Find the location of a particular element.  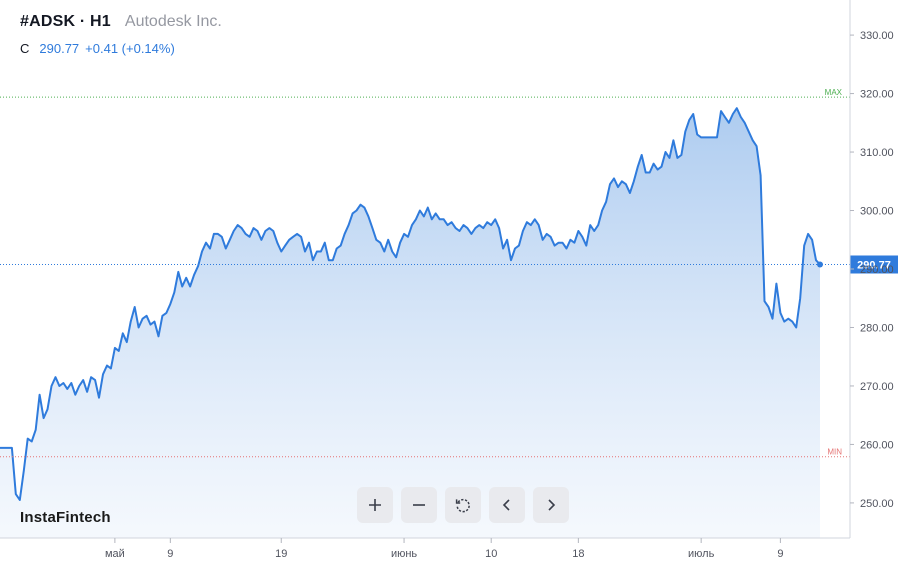

reset-icon is located at coordinates (462, 505).